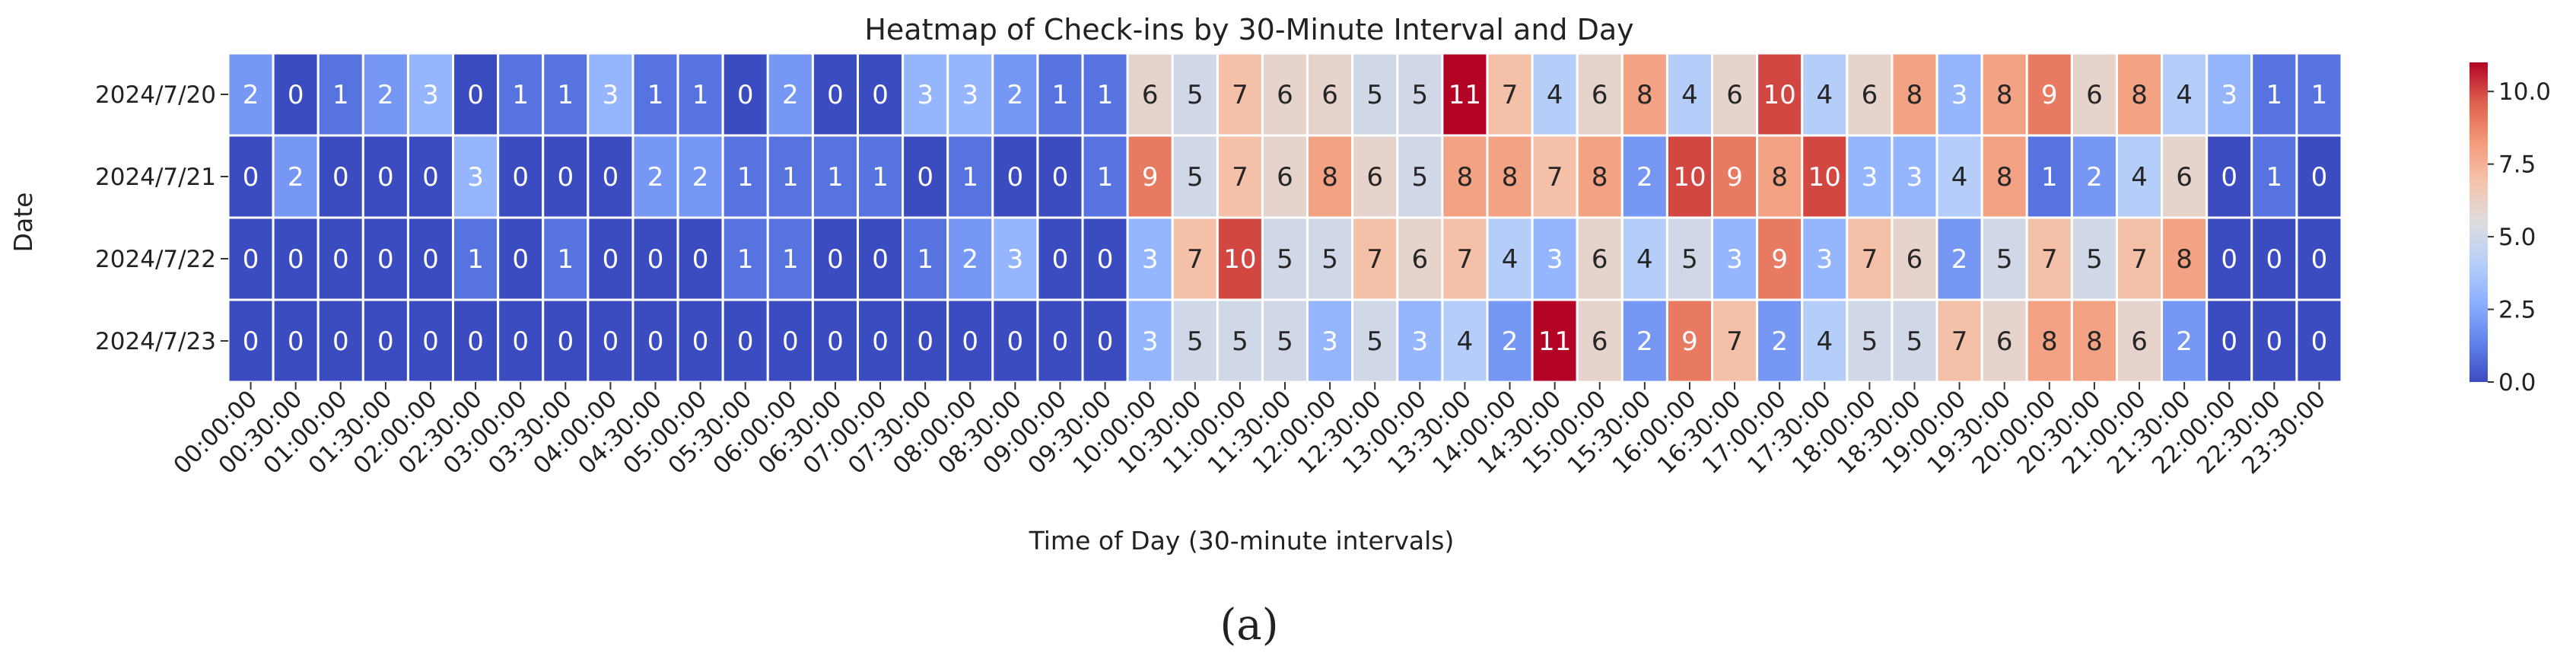 Image resolution: width=2576 pixels, height=659 pixels. Describe the element at coordinates (2519, 237) in the screenshot. I see `colorbar-ticks: 0.0 2.5 5.0 7.5 10.0` at that location.